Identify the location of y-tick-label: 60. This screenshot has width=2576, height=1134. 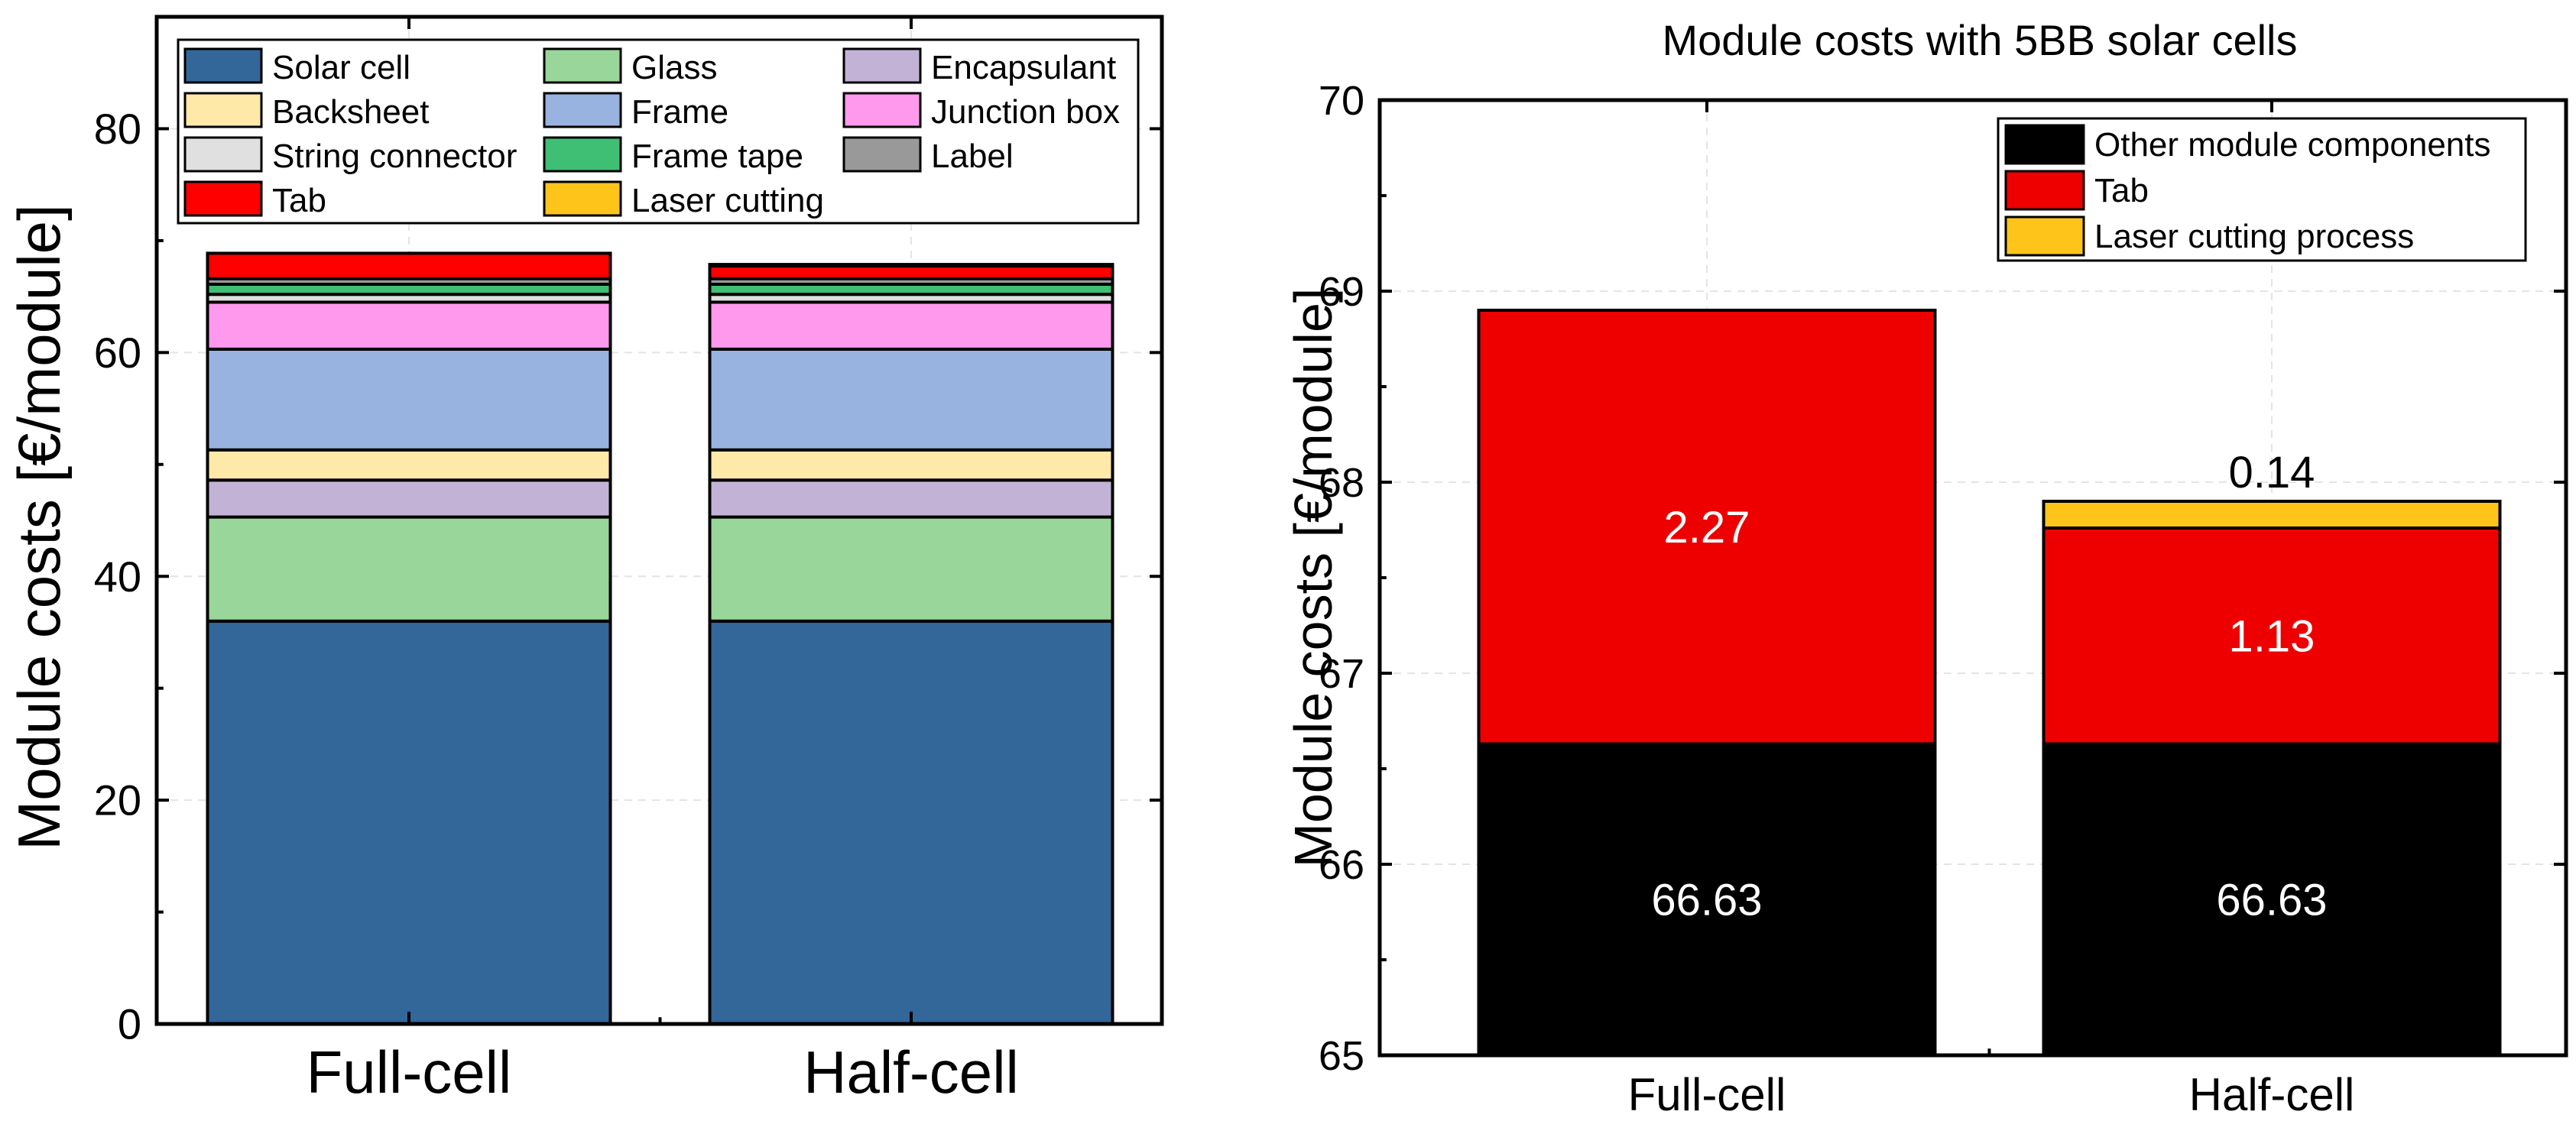
(118, 353).